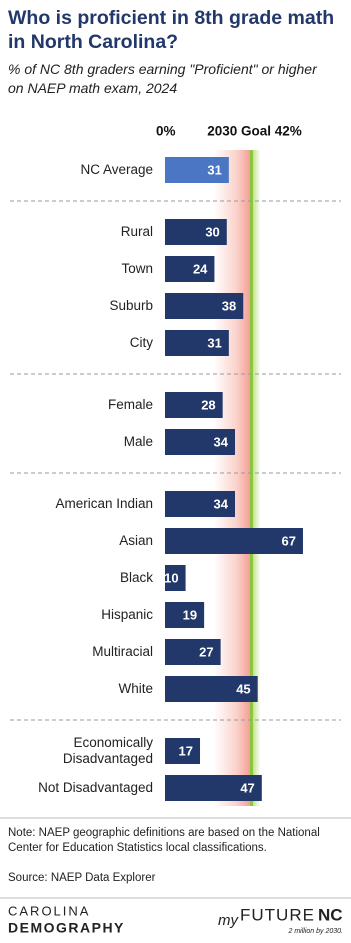  I want to click on logo-text: FUTURE, so click(277, 914).